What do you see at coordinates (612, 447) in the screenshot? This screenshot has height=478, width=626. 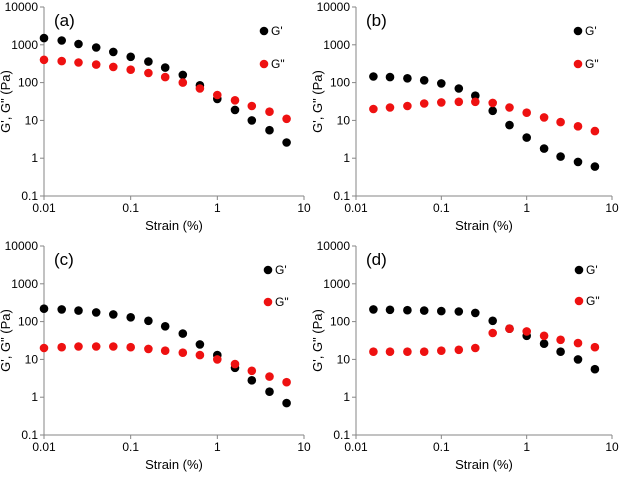 I see `chart-4-x-tick-label: 10` at bounding box center [612, 447].